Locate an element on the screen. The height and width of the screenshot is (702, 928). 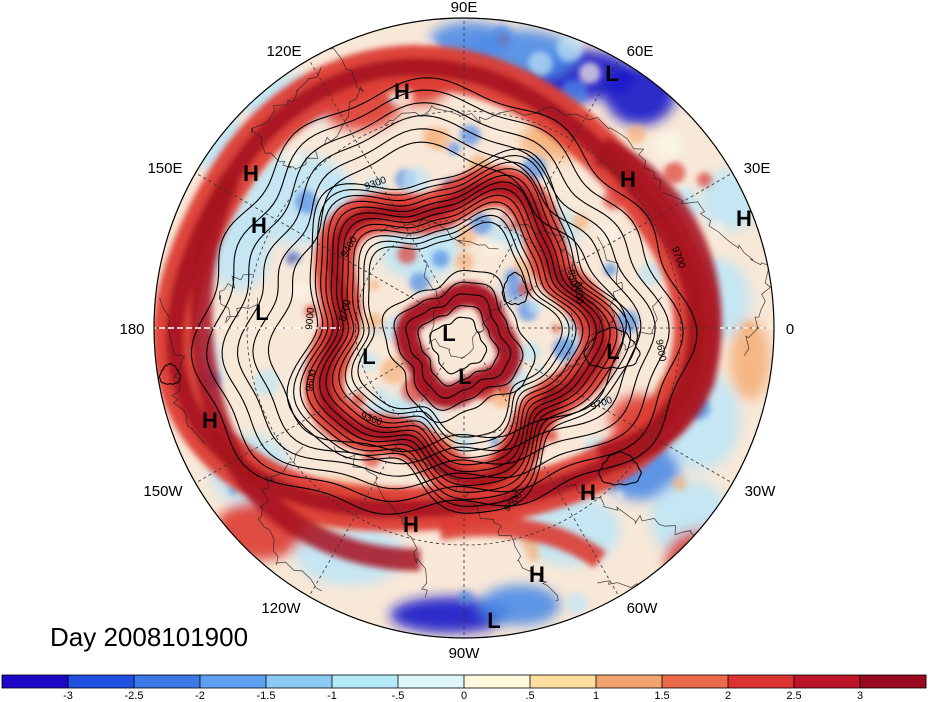
lon-label-90e: 90E is located at coordinates (464, 8).